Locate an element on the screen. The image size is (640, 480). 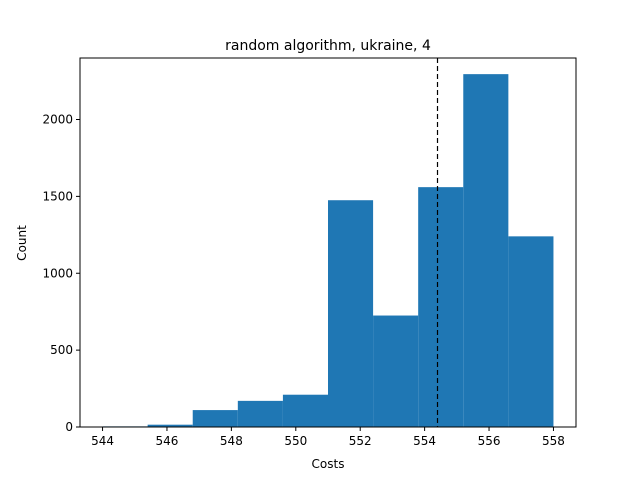
x-tick-label: 546 is located at coordinates (167, 441).